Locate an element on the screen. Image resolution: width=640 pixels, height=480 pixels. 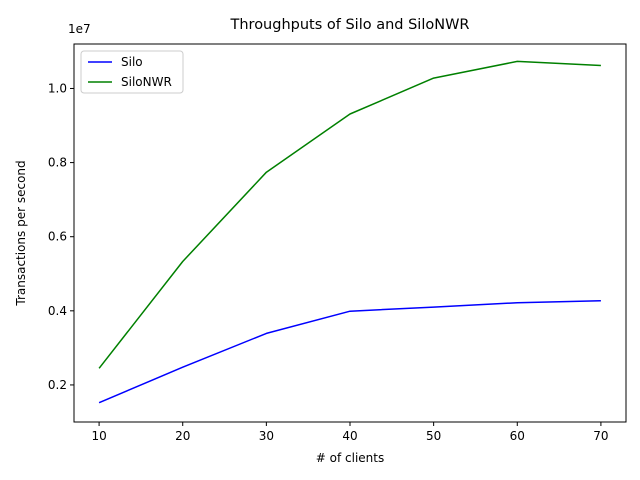
x-axis-label: # of clients is located at coordinates (350, 458).